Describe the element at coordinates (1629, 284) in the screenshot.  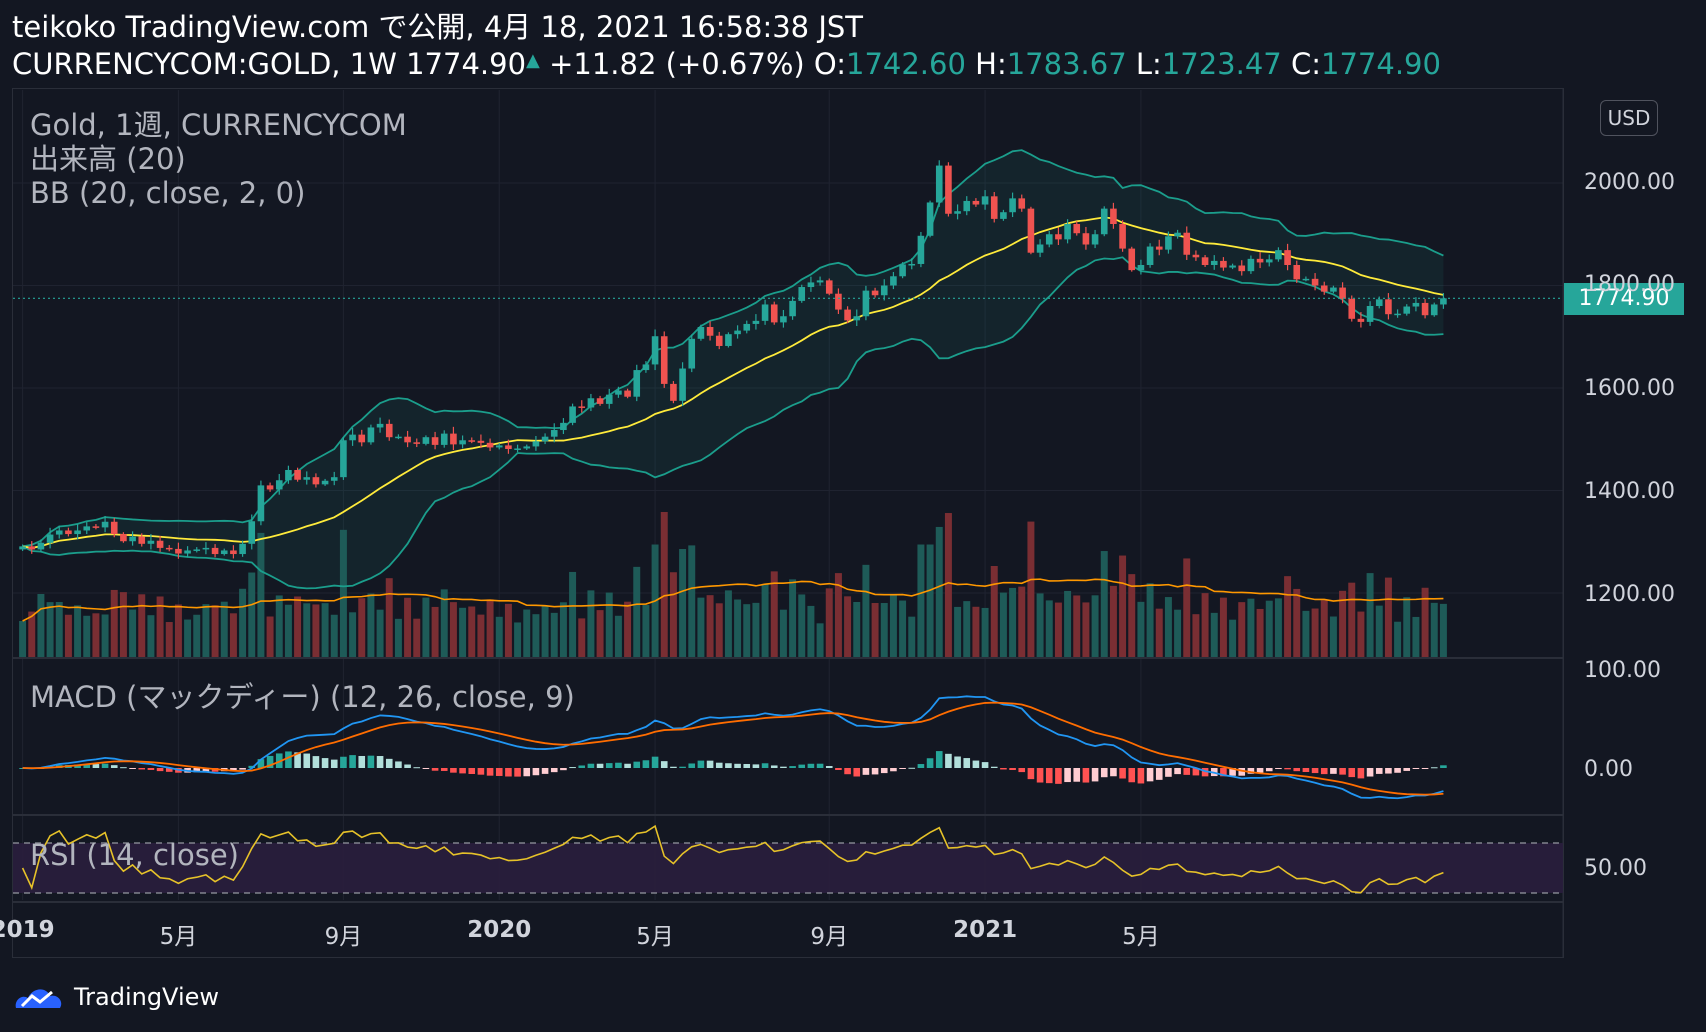
I see `price-tick: 1800.00` at that location.